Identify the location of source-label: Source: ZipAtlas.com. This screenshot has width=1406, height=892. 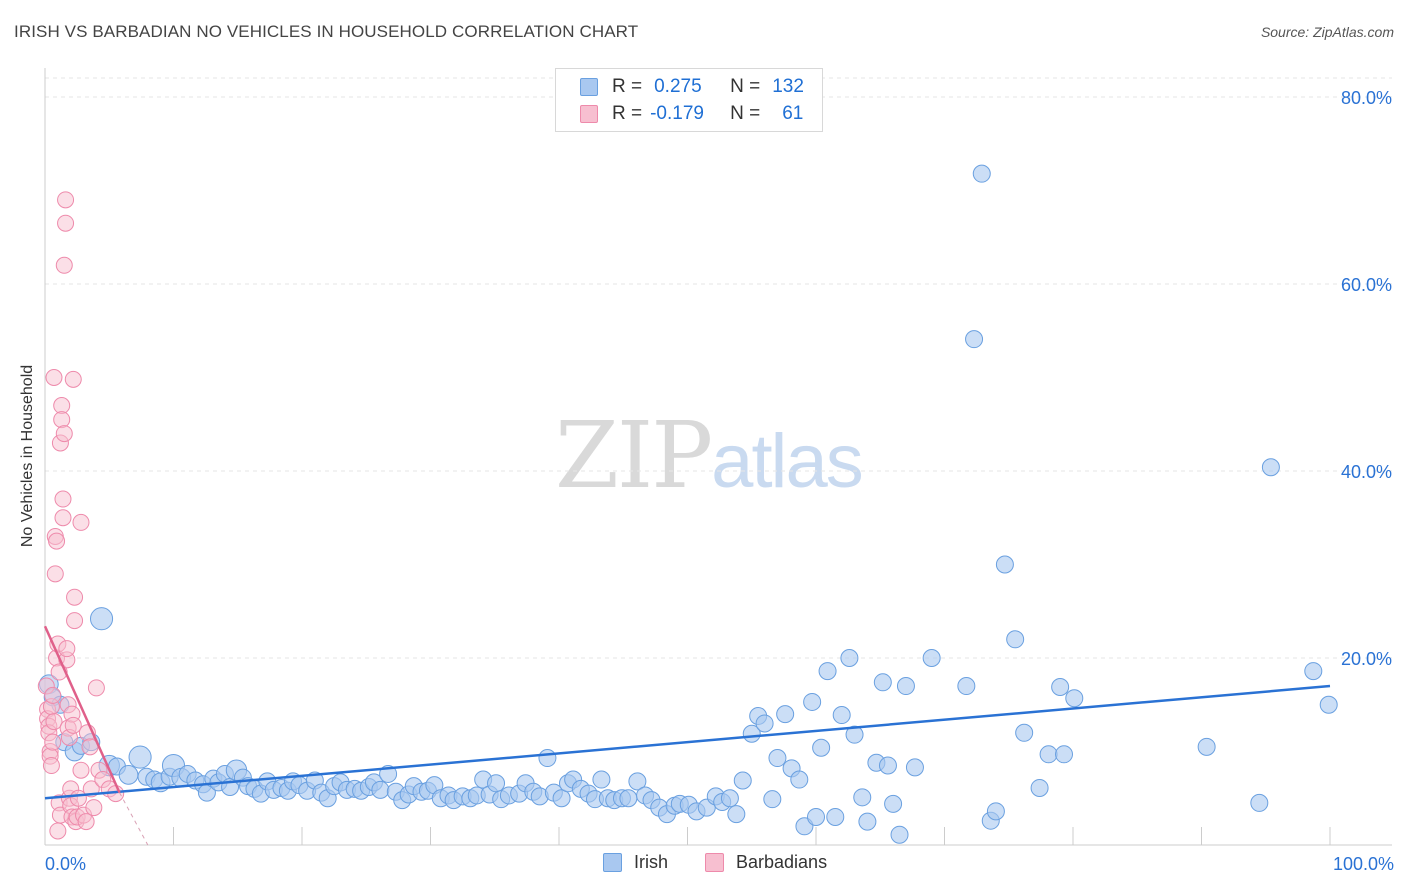
(1327, 32).